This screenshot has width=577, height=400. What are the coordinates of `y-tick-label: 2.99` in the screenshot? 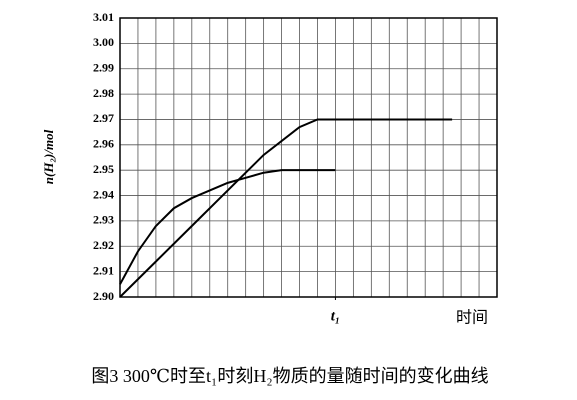 It's located at (103, 67).